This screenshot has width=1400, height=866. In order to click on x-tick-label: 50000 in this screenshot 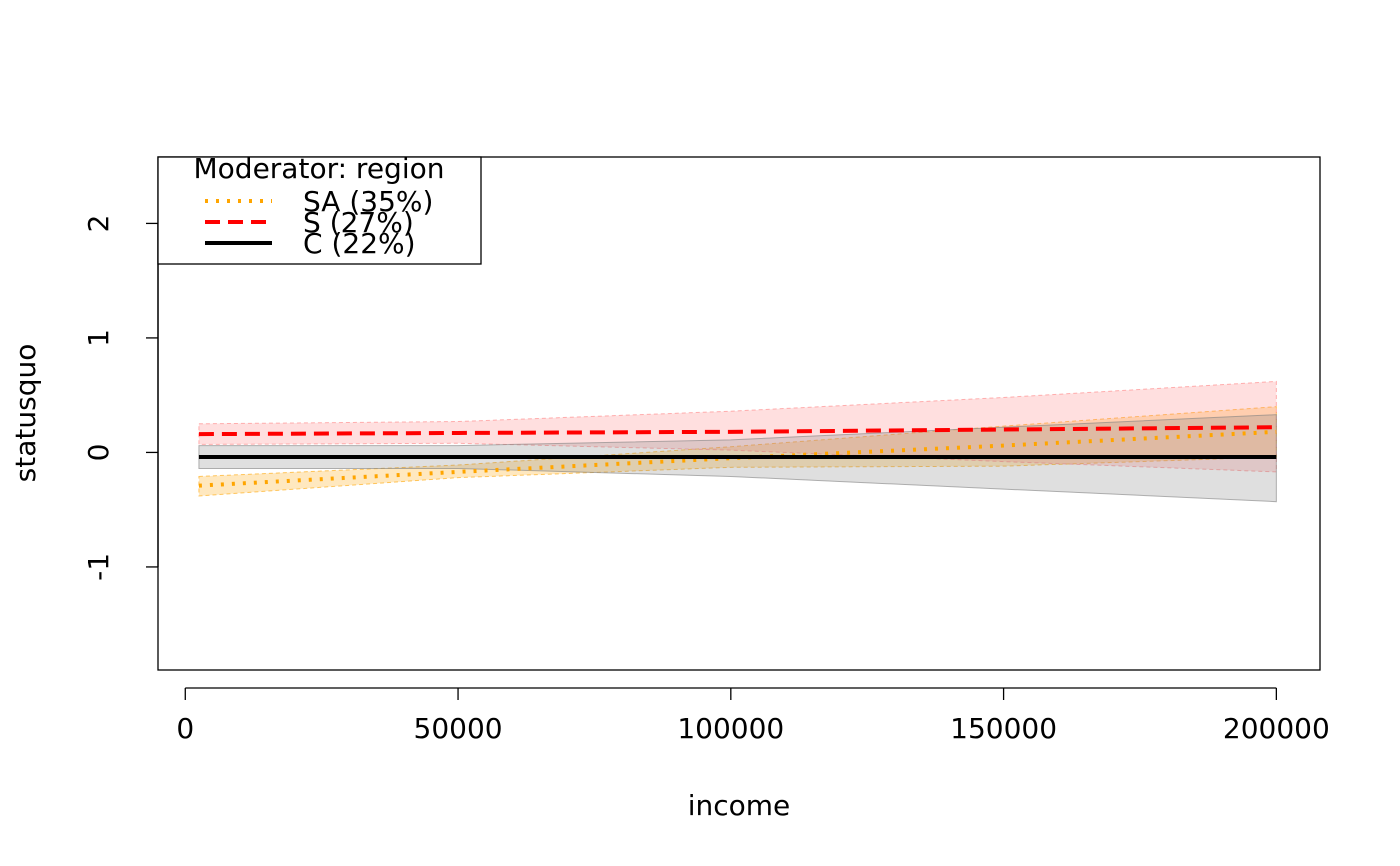, I will do `click(458, 728)`.